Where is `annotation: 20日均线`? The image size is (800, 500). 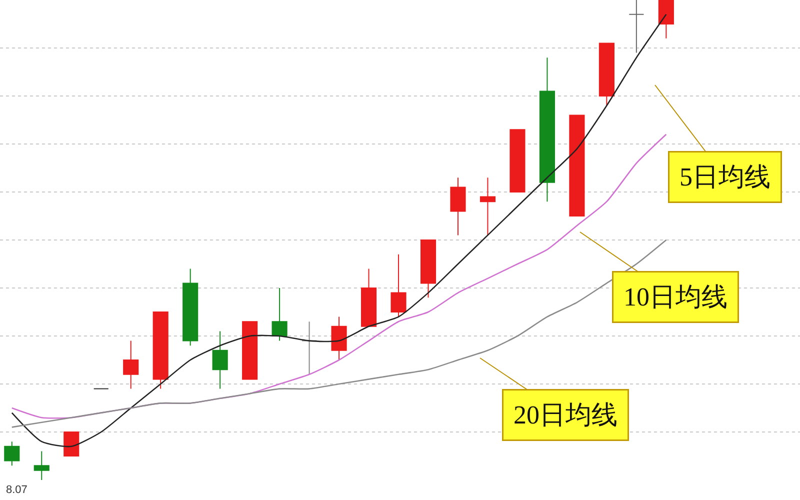 annotation: 20日均线 is located at coordinates (566, 415).